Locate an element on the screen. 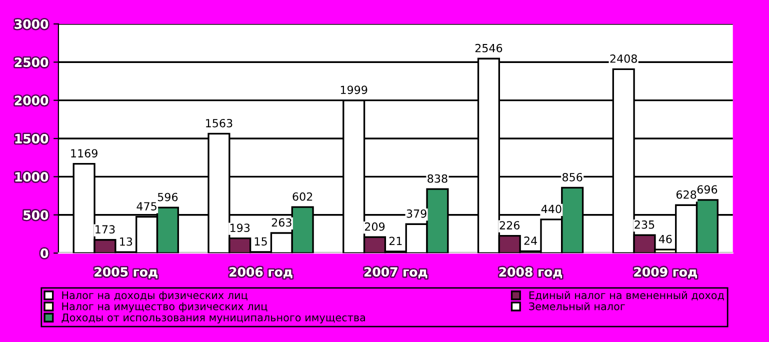  data-label: 193 is located at coordinates (240, 228).